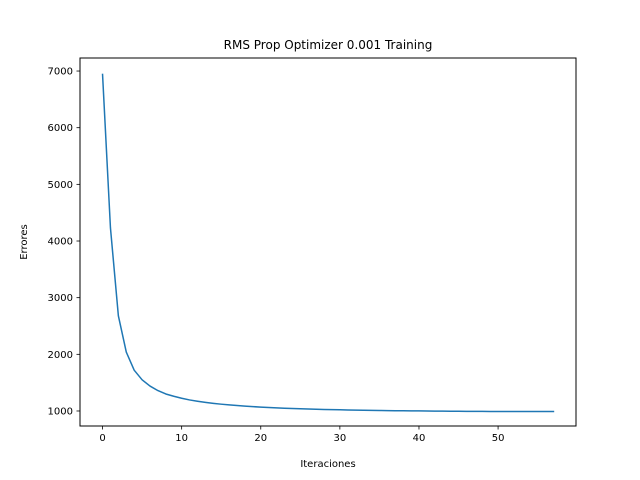 The image size is (640, 480). Describe the element at coordinates (181, 438) in the screenshot. I see `x-tick-label: 10` at that location.